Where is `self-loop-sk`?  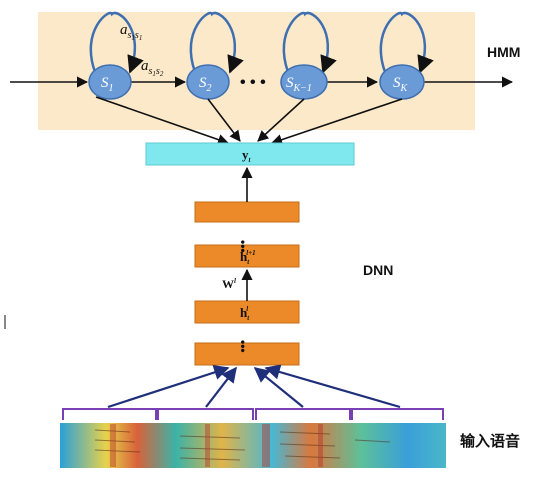
self-loop-sk is located at coordinates (406, 42).